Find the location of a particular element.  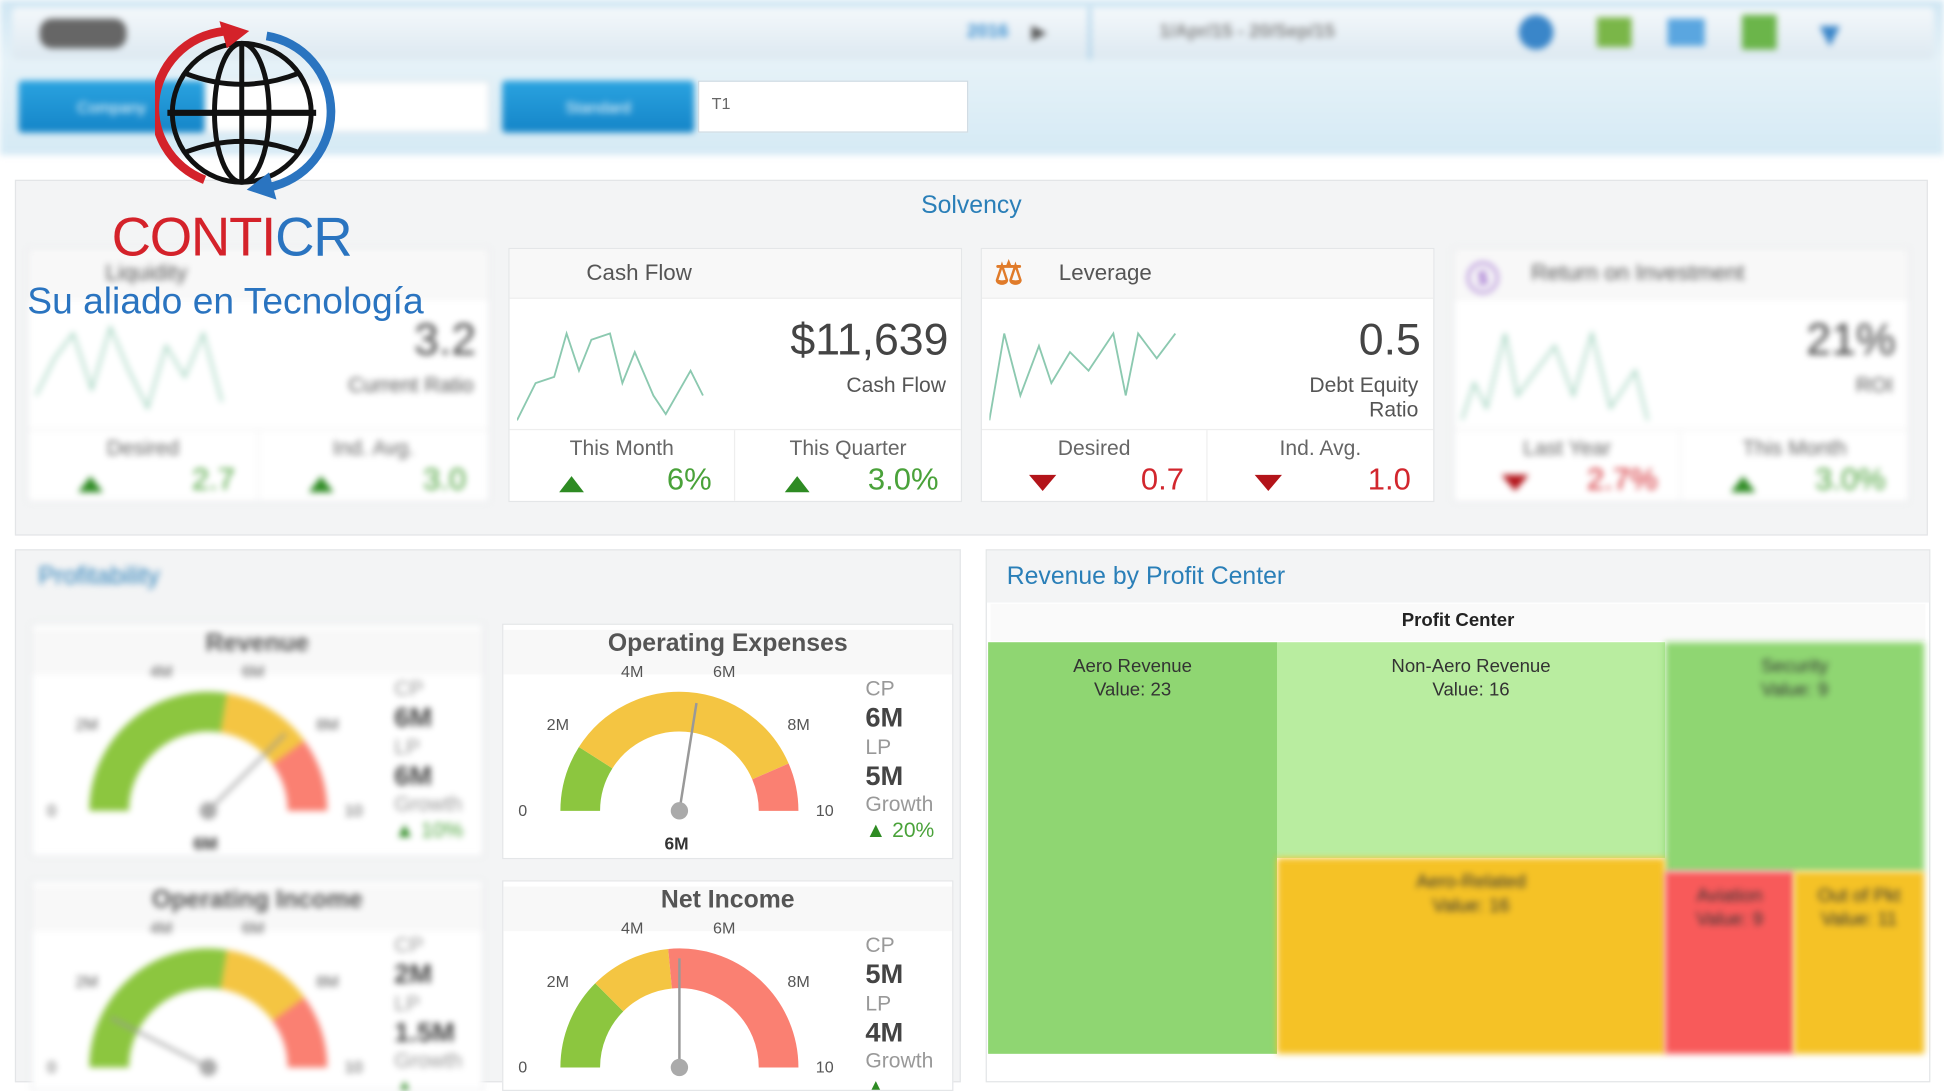

treemap-cell: Non-Aero Revenue Value: 16 is located at coordinates (1471, 750).